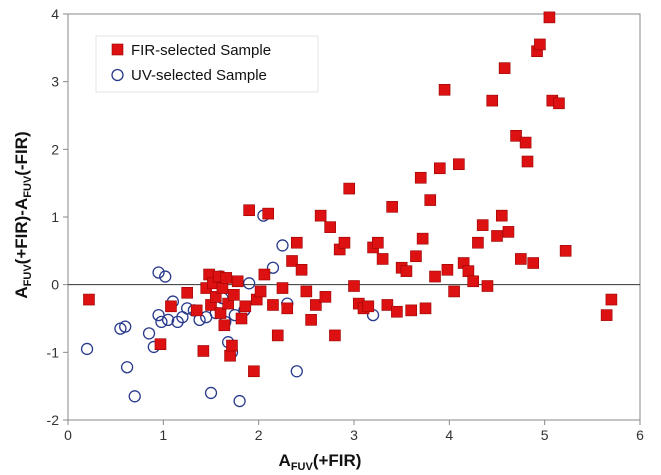 The width and height of the screenshot is (661, 475). What do you see at coordinates (55, 82) in the screenshot?
I see `y-tick-label: 3` at bounding box center [55, 82].